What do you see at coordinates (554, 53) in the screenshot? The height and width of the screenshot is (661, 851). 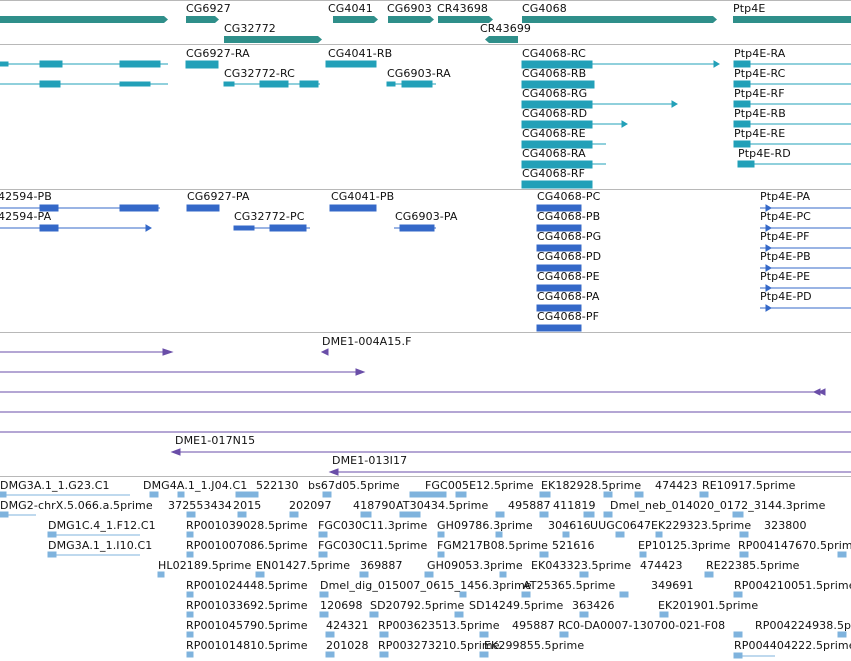 I see `mrna-label: CG4068-RC` at bounding box center [554, 53].